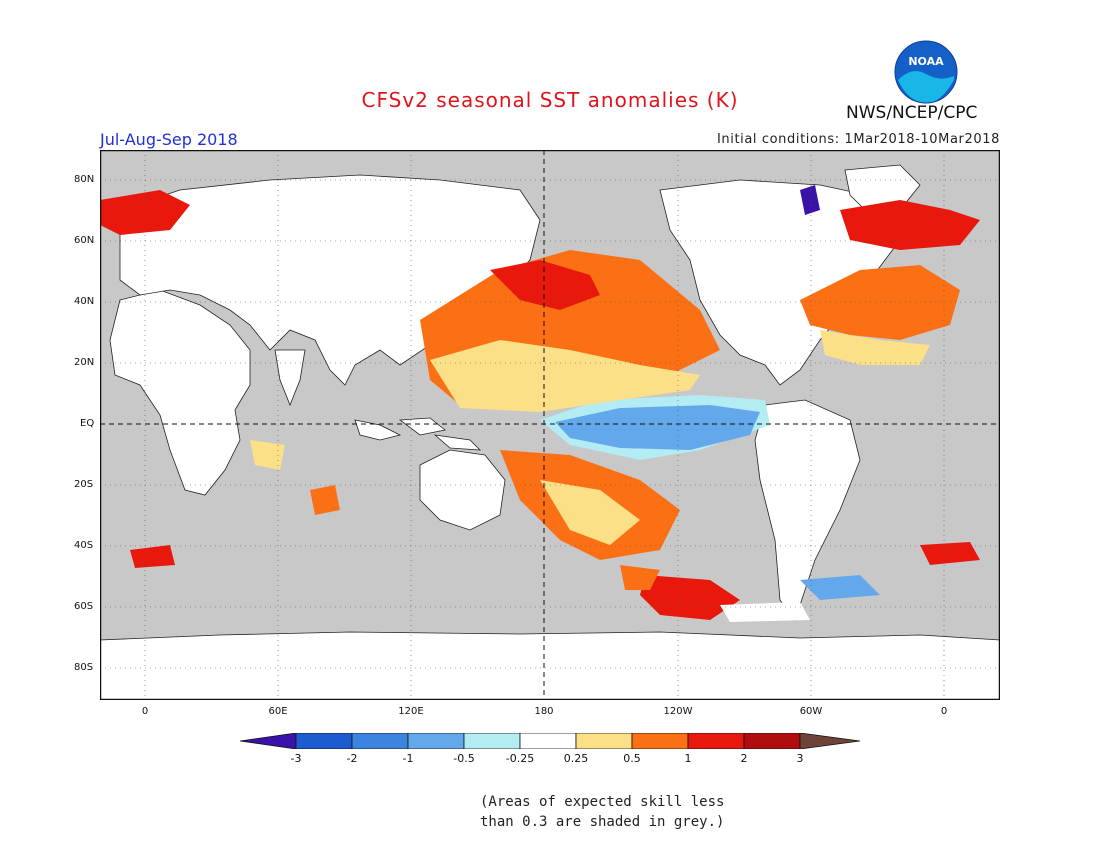 The width and height of the screenshot is (1100, 850). I want to click on colorbar-arrow-high, so click(830, 741).